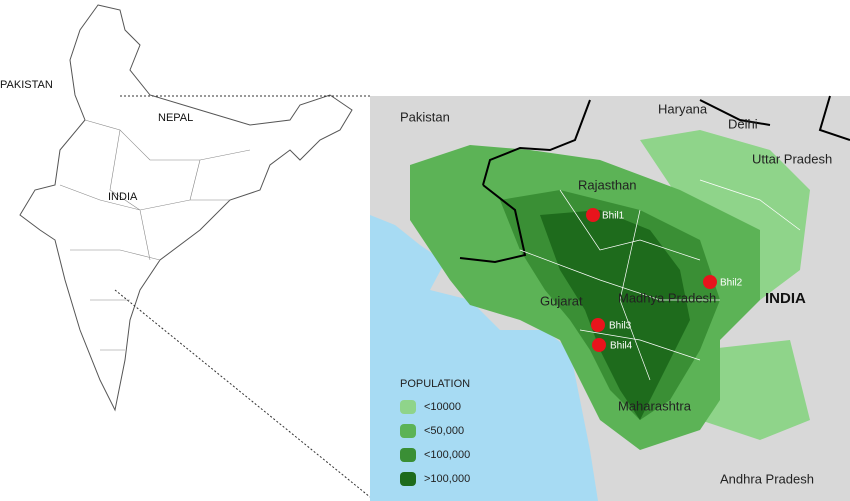  I want to click on region-darkest, so click(615, 315).